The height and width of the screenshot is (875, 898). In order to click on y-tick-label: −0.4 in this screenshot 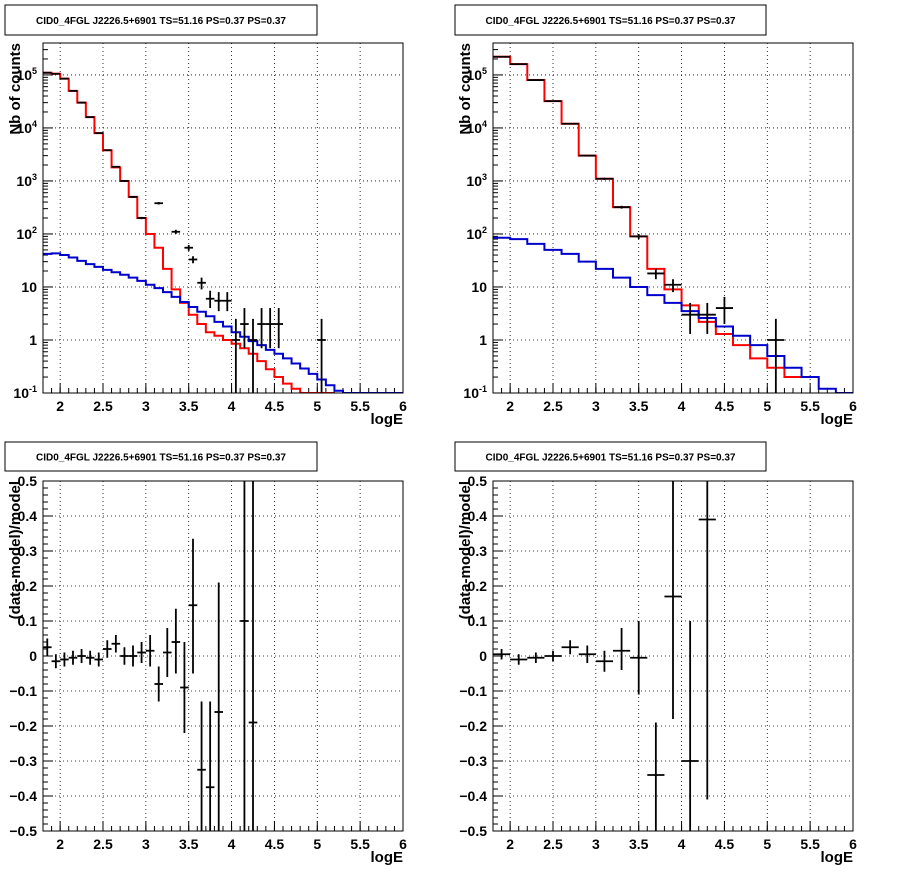, I will do `click(23, 796)`.